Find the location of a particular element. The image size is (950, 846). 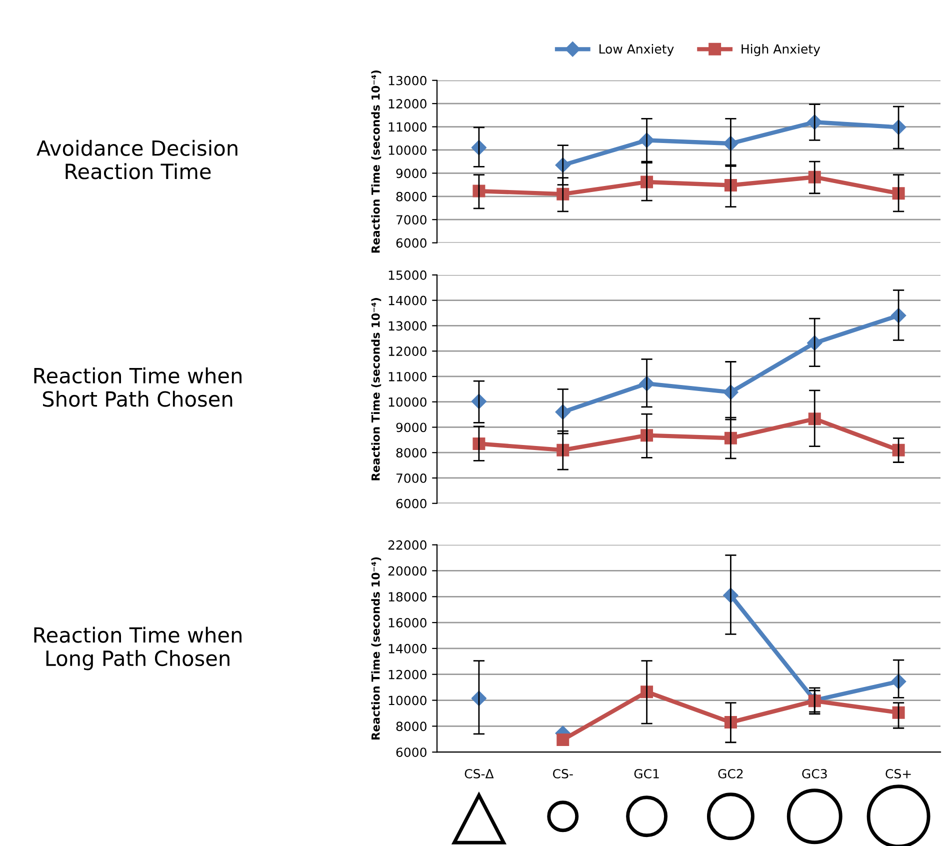

text: Avoidance Decision Reaction Time is located at coordinates (137, 160).